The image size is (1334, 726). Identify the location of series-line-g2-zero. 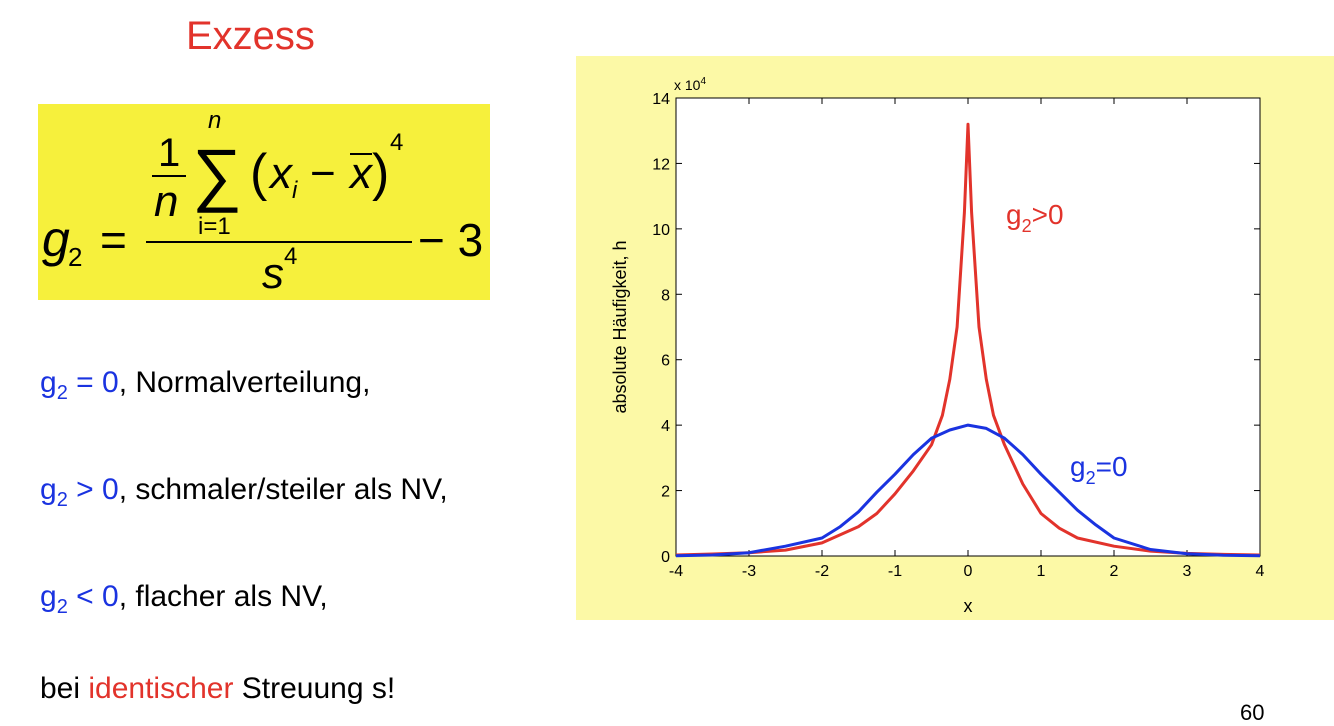
(968, 490).